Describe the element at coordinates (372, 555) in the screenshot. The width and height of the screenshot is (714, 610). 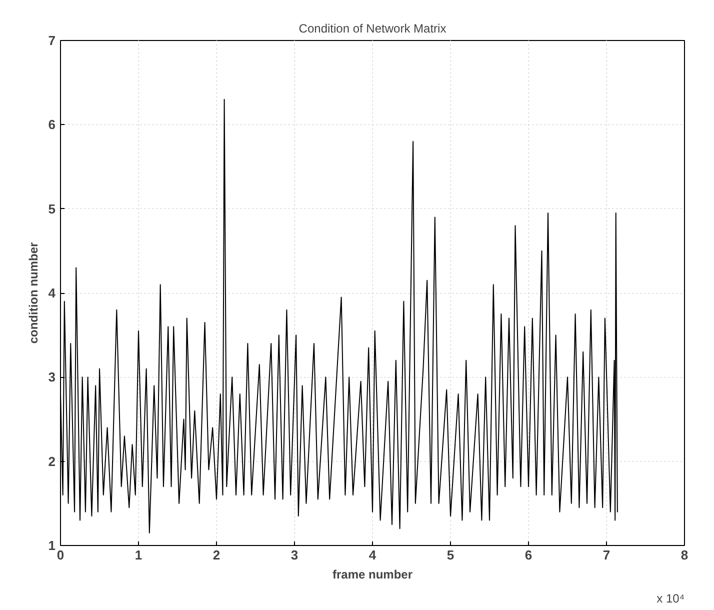
I see `x-tick-label: 4` at that location.